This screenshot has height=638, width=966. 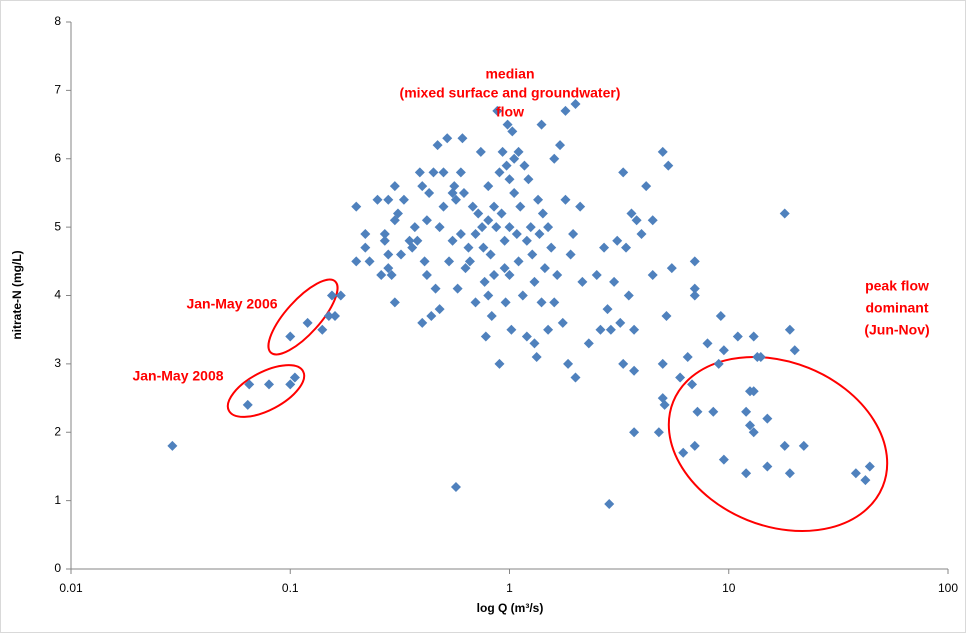 I want to click on y-tick-label: 1, so click(x=57, y=500).